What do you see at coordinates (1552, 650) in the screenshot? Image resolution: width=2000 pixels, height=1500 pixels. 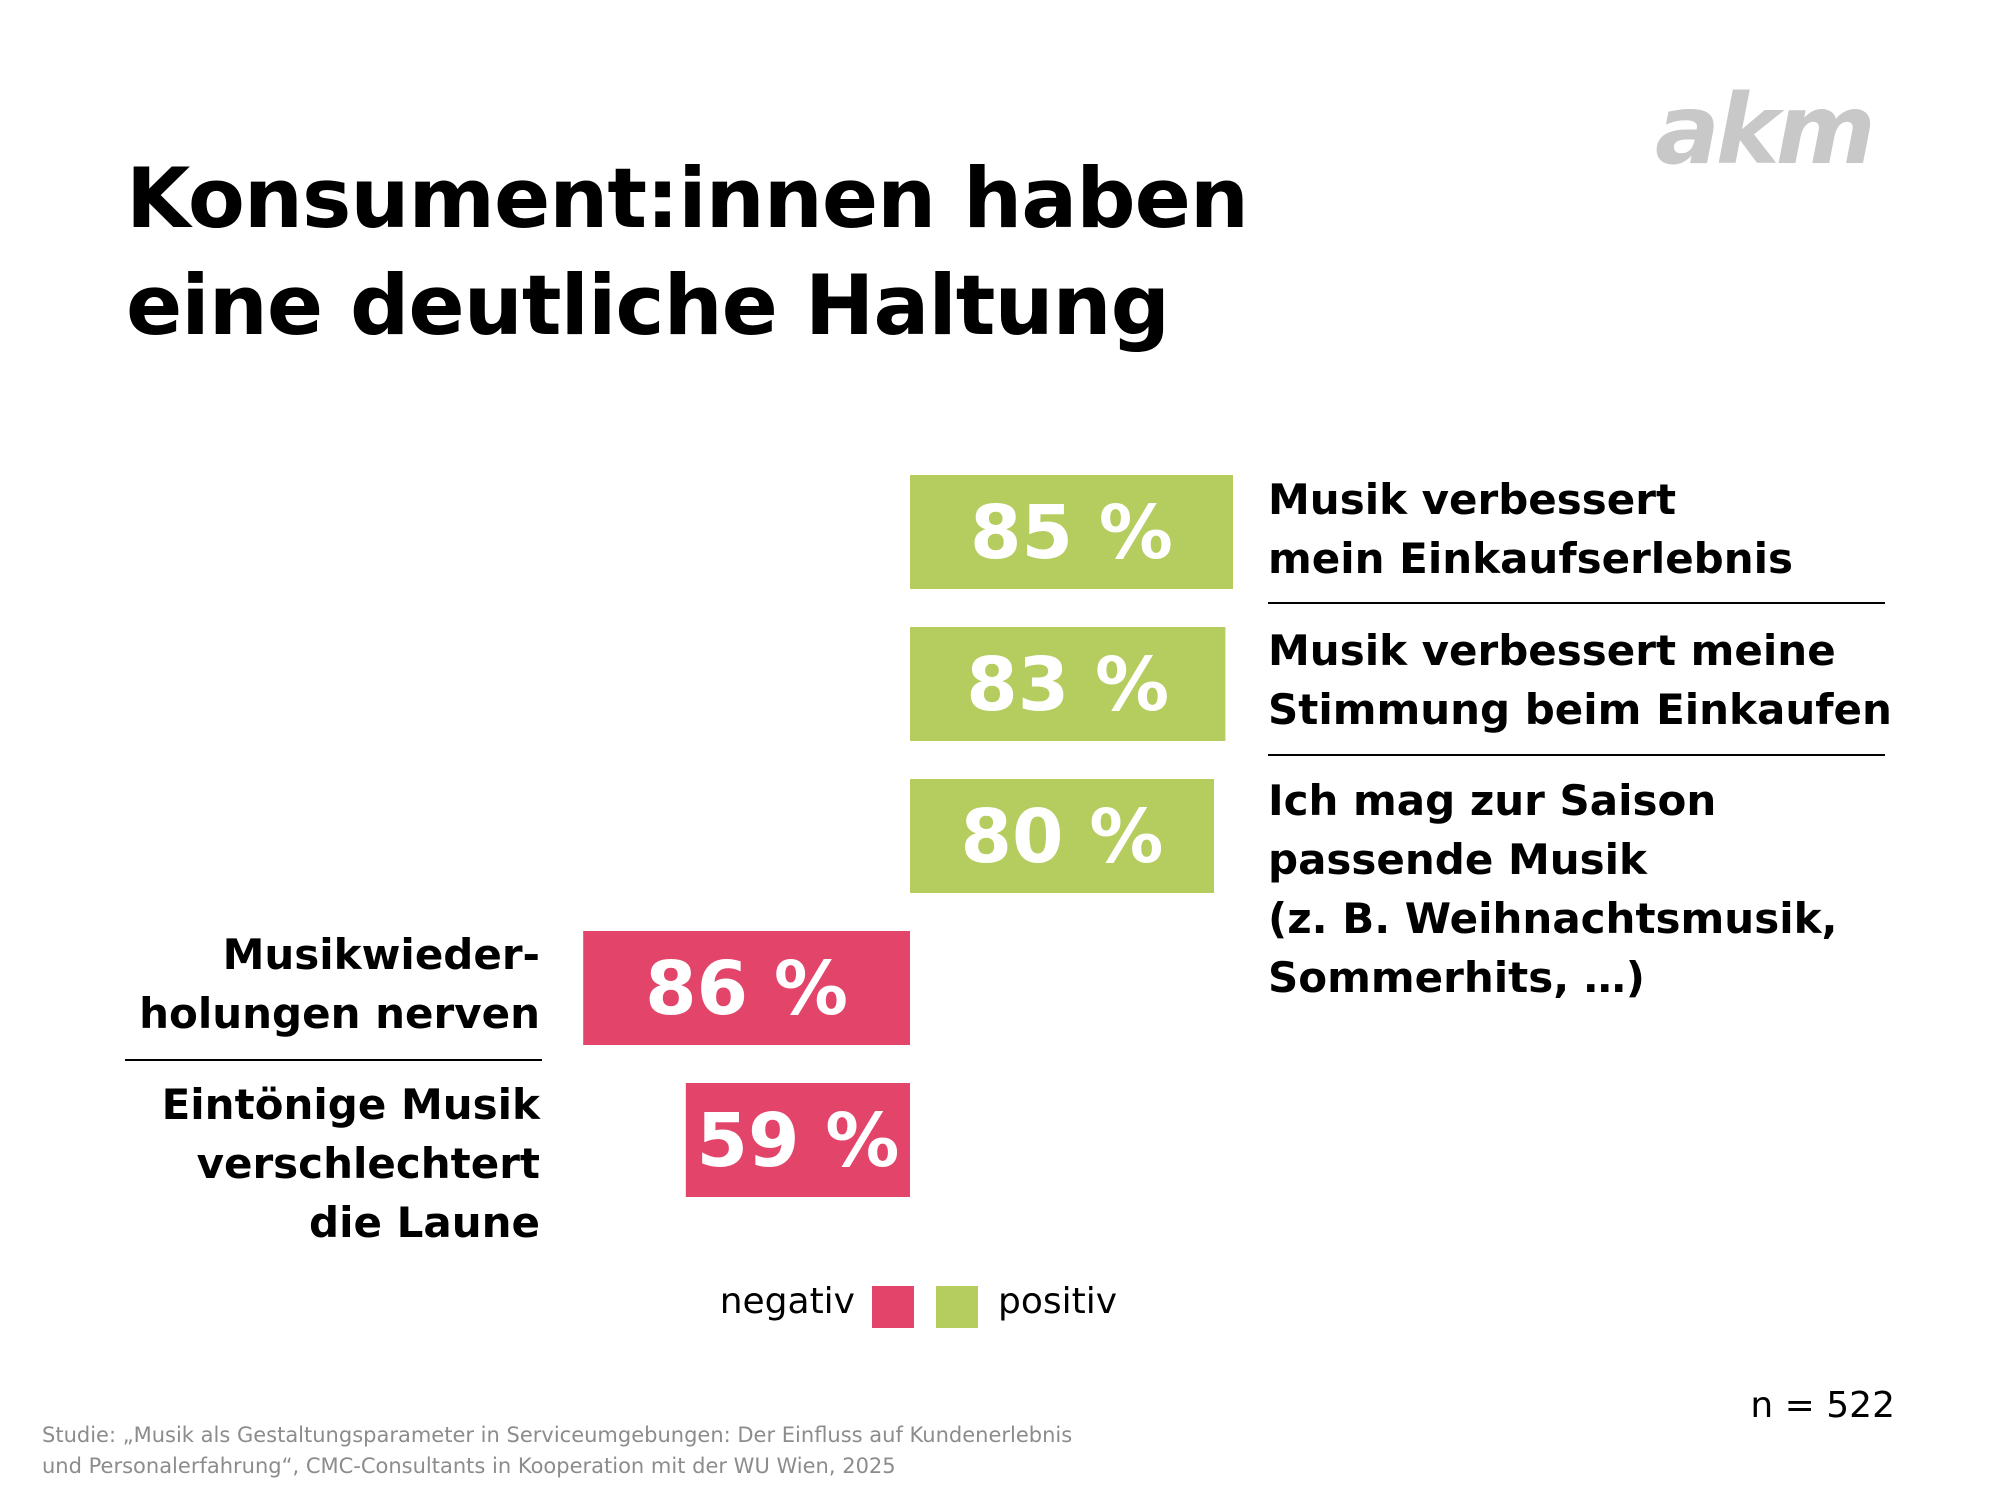 I see `label-line: Musik verbessert meine` at bounding box center [1552, 650].